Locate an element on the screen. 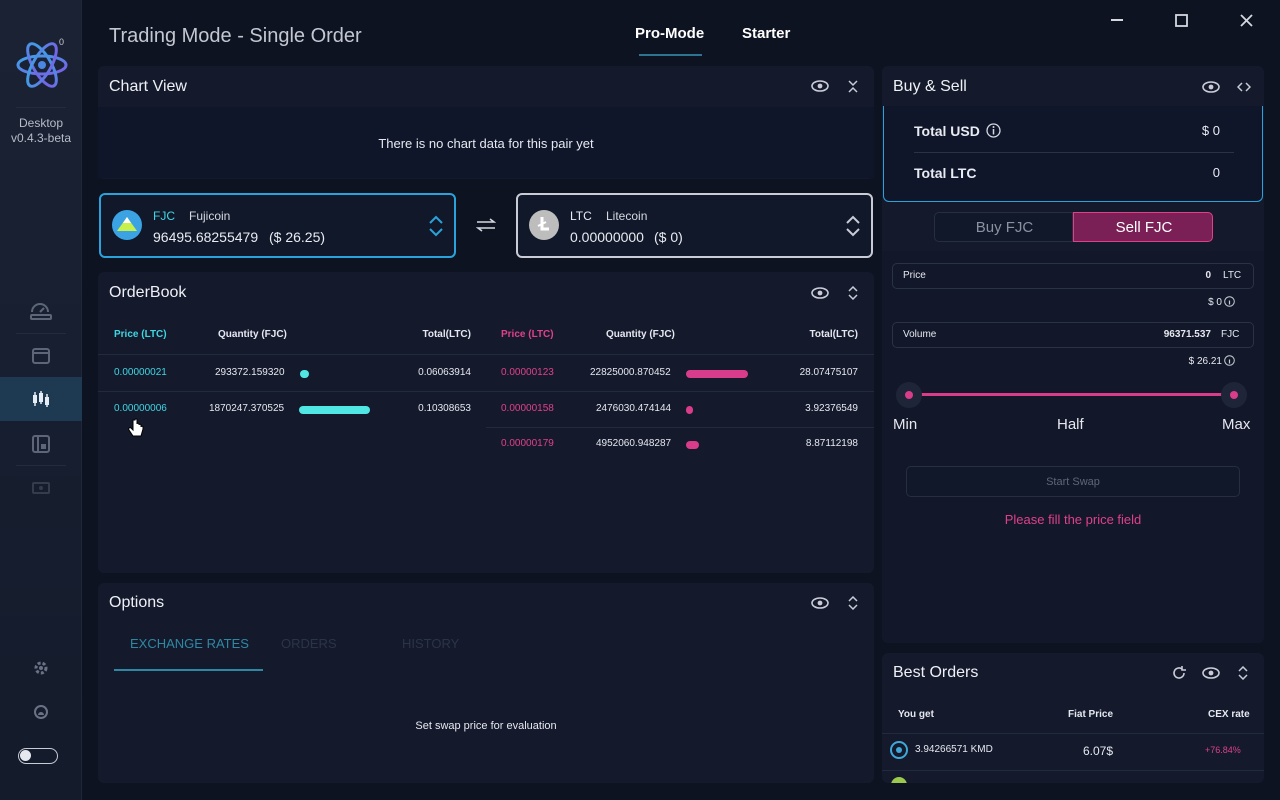 The image size is (1280, 800). best-order-row: 3.94266571 KMD 6.07$ +76.84% is located at coordinates (1073, 752).